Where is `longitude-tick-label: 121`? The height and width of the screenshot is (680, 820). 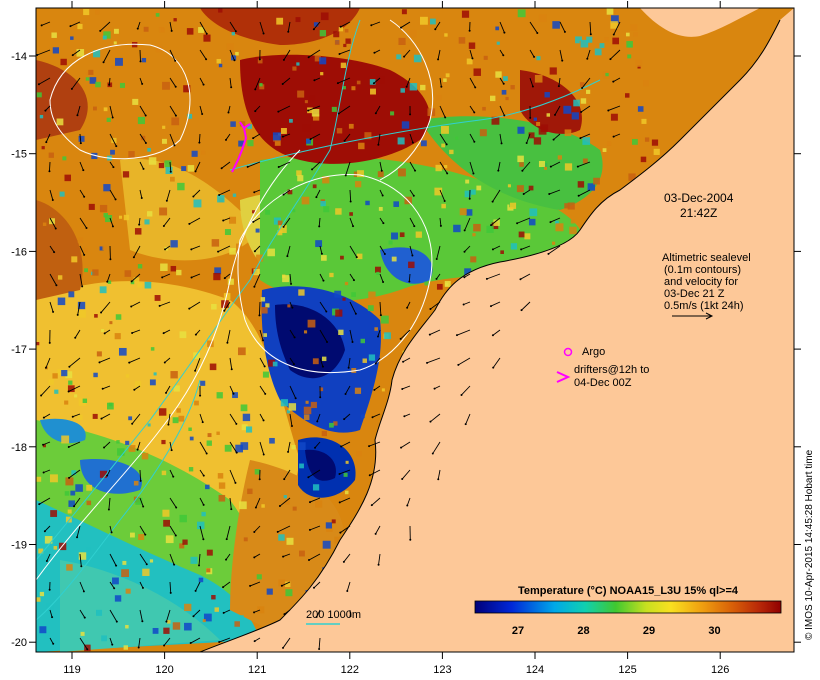
longitude-tick-label: 121 is located at coordinates (257, 670).